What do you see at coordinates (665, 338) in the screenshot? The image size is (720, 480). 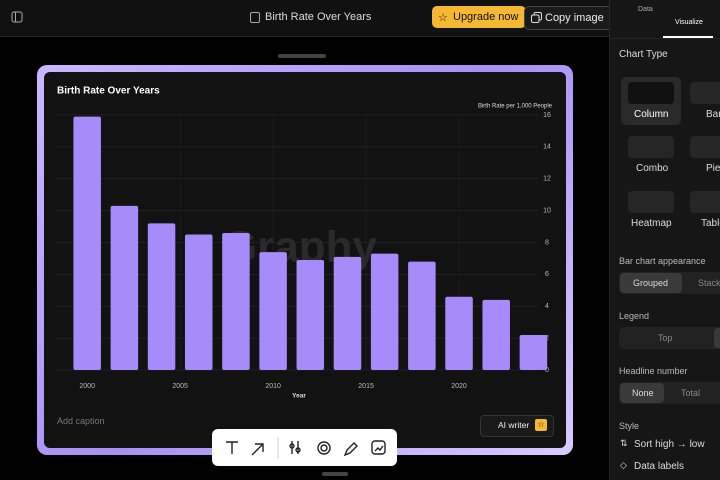 I see `option: Top` at bounding box center [665, 338].